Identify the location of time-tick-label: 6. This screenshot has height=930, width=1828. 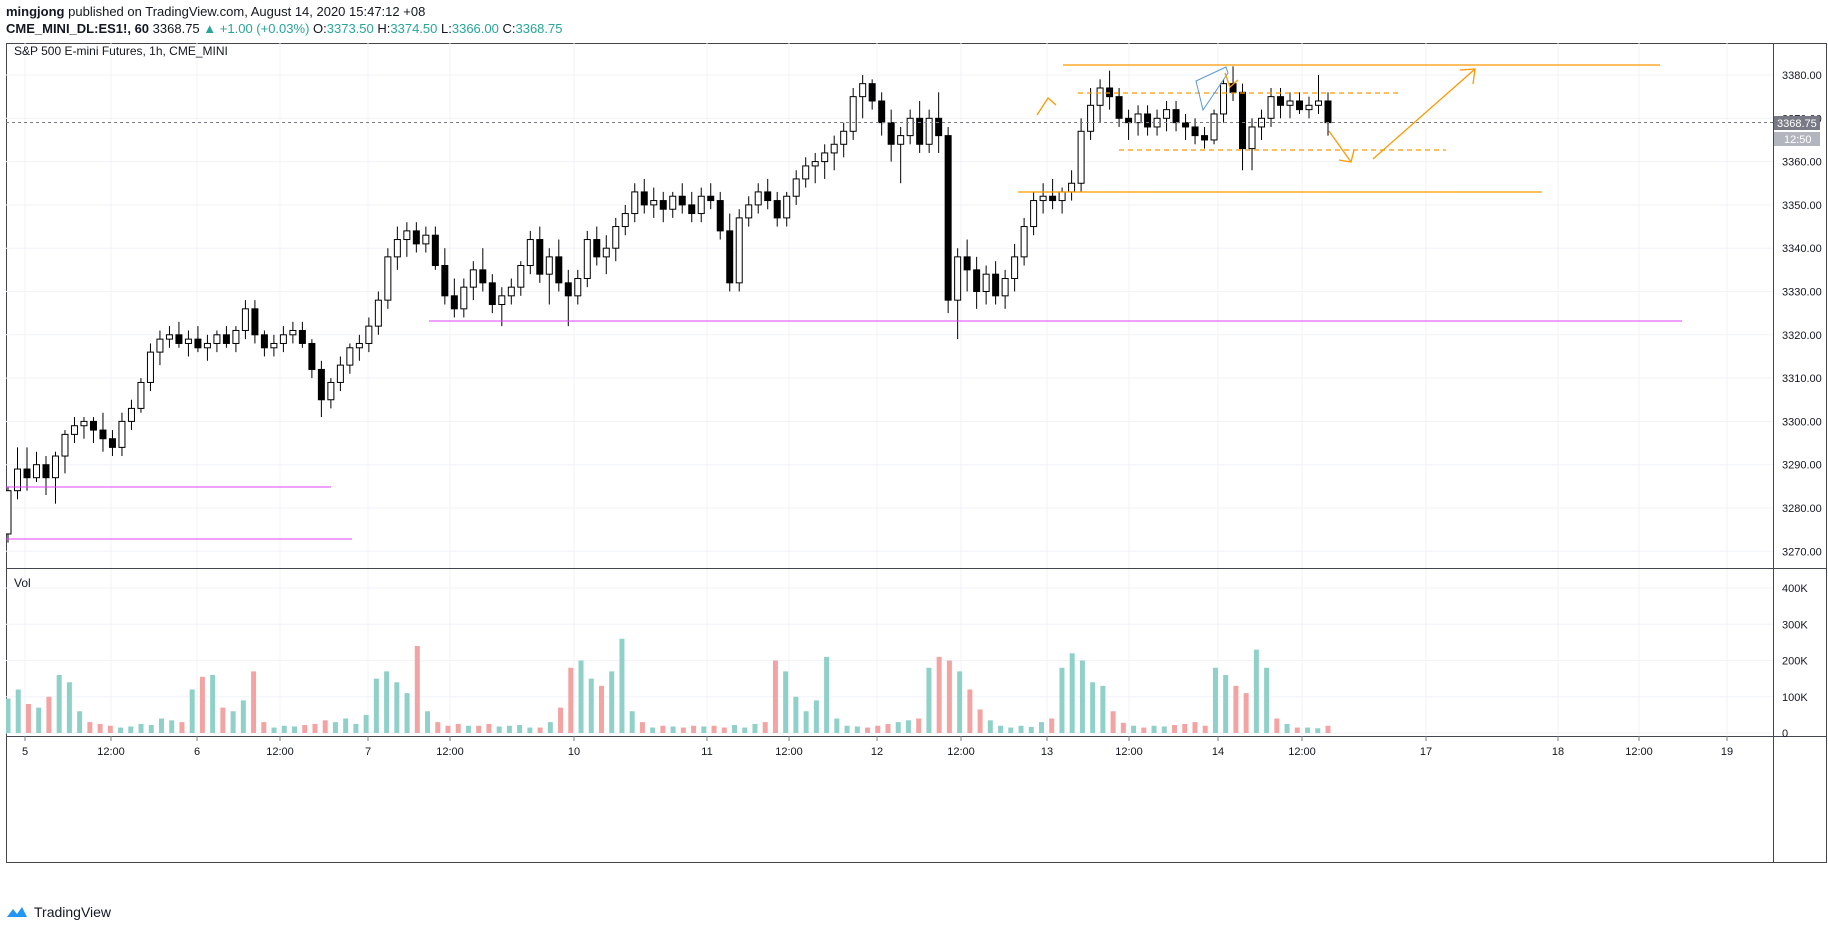
(197, 752).